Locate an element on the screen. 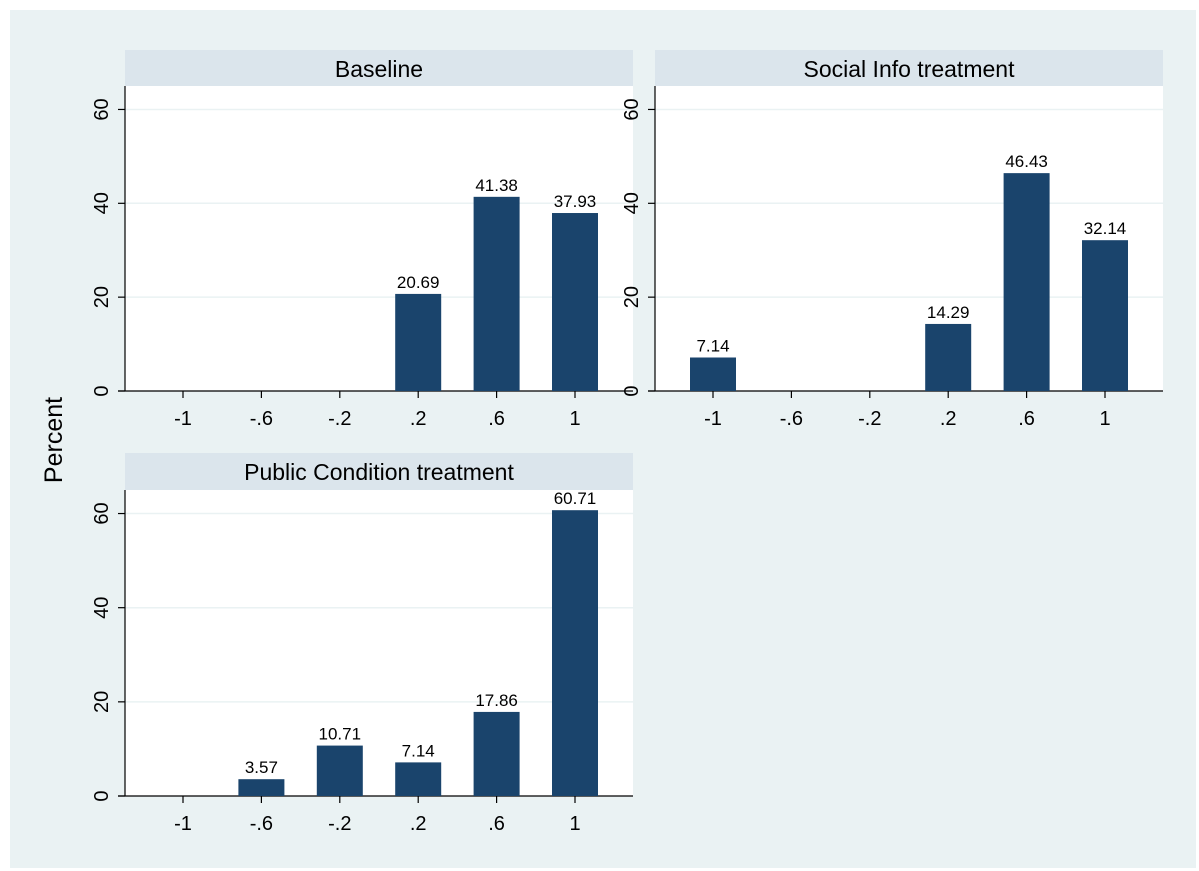 The height and width of the screenshot is (871, 1199). bar-value-label: 37.93 is located at coordinates (575, 201).